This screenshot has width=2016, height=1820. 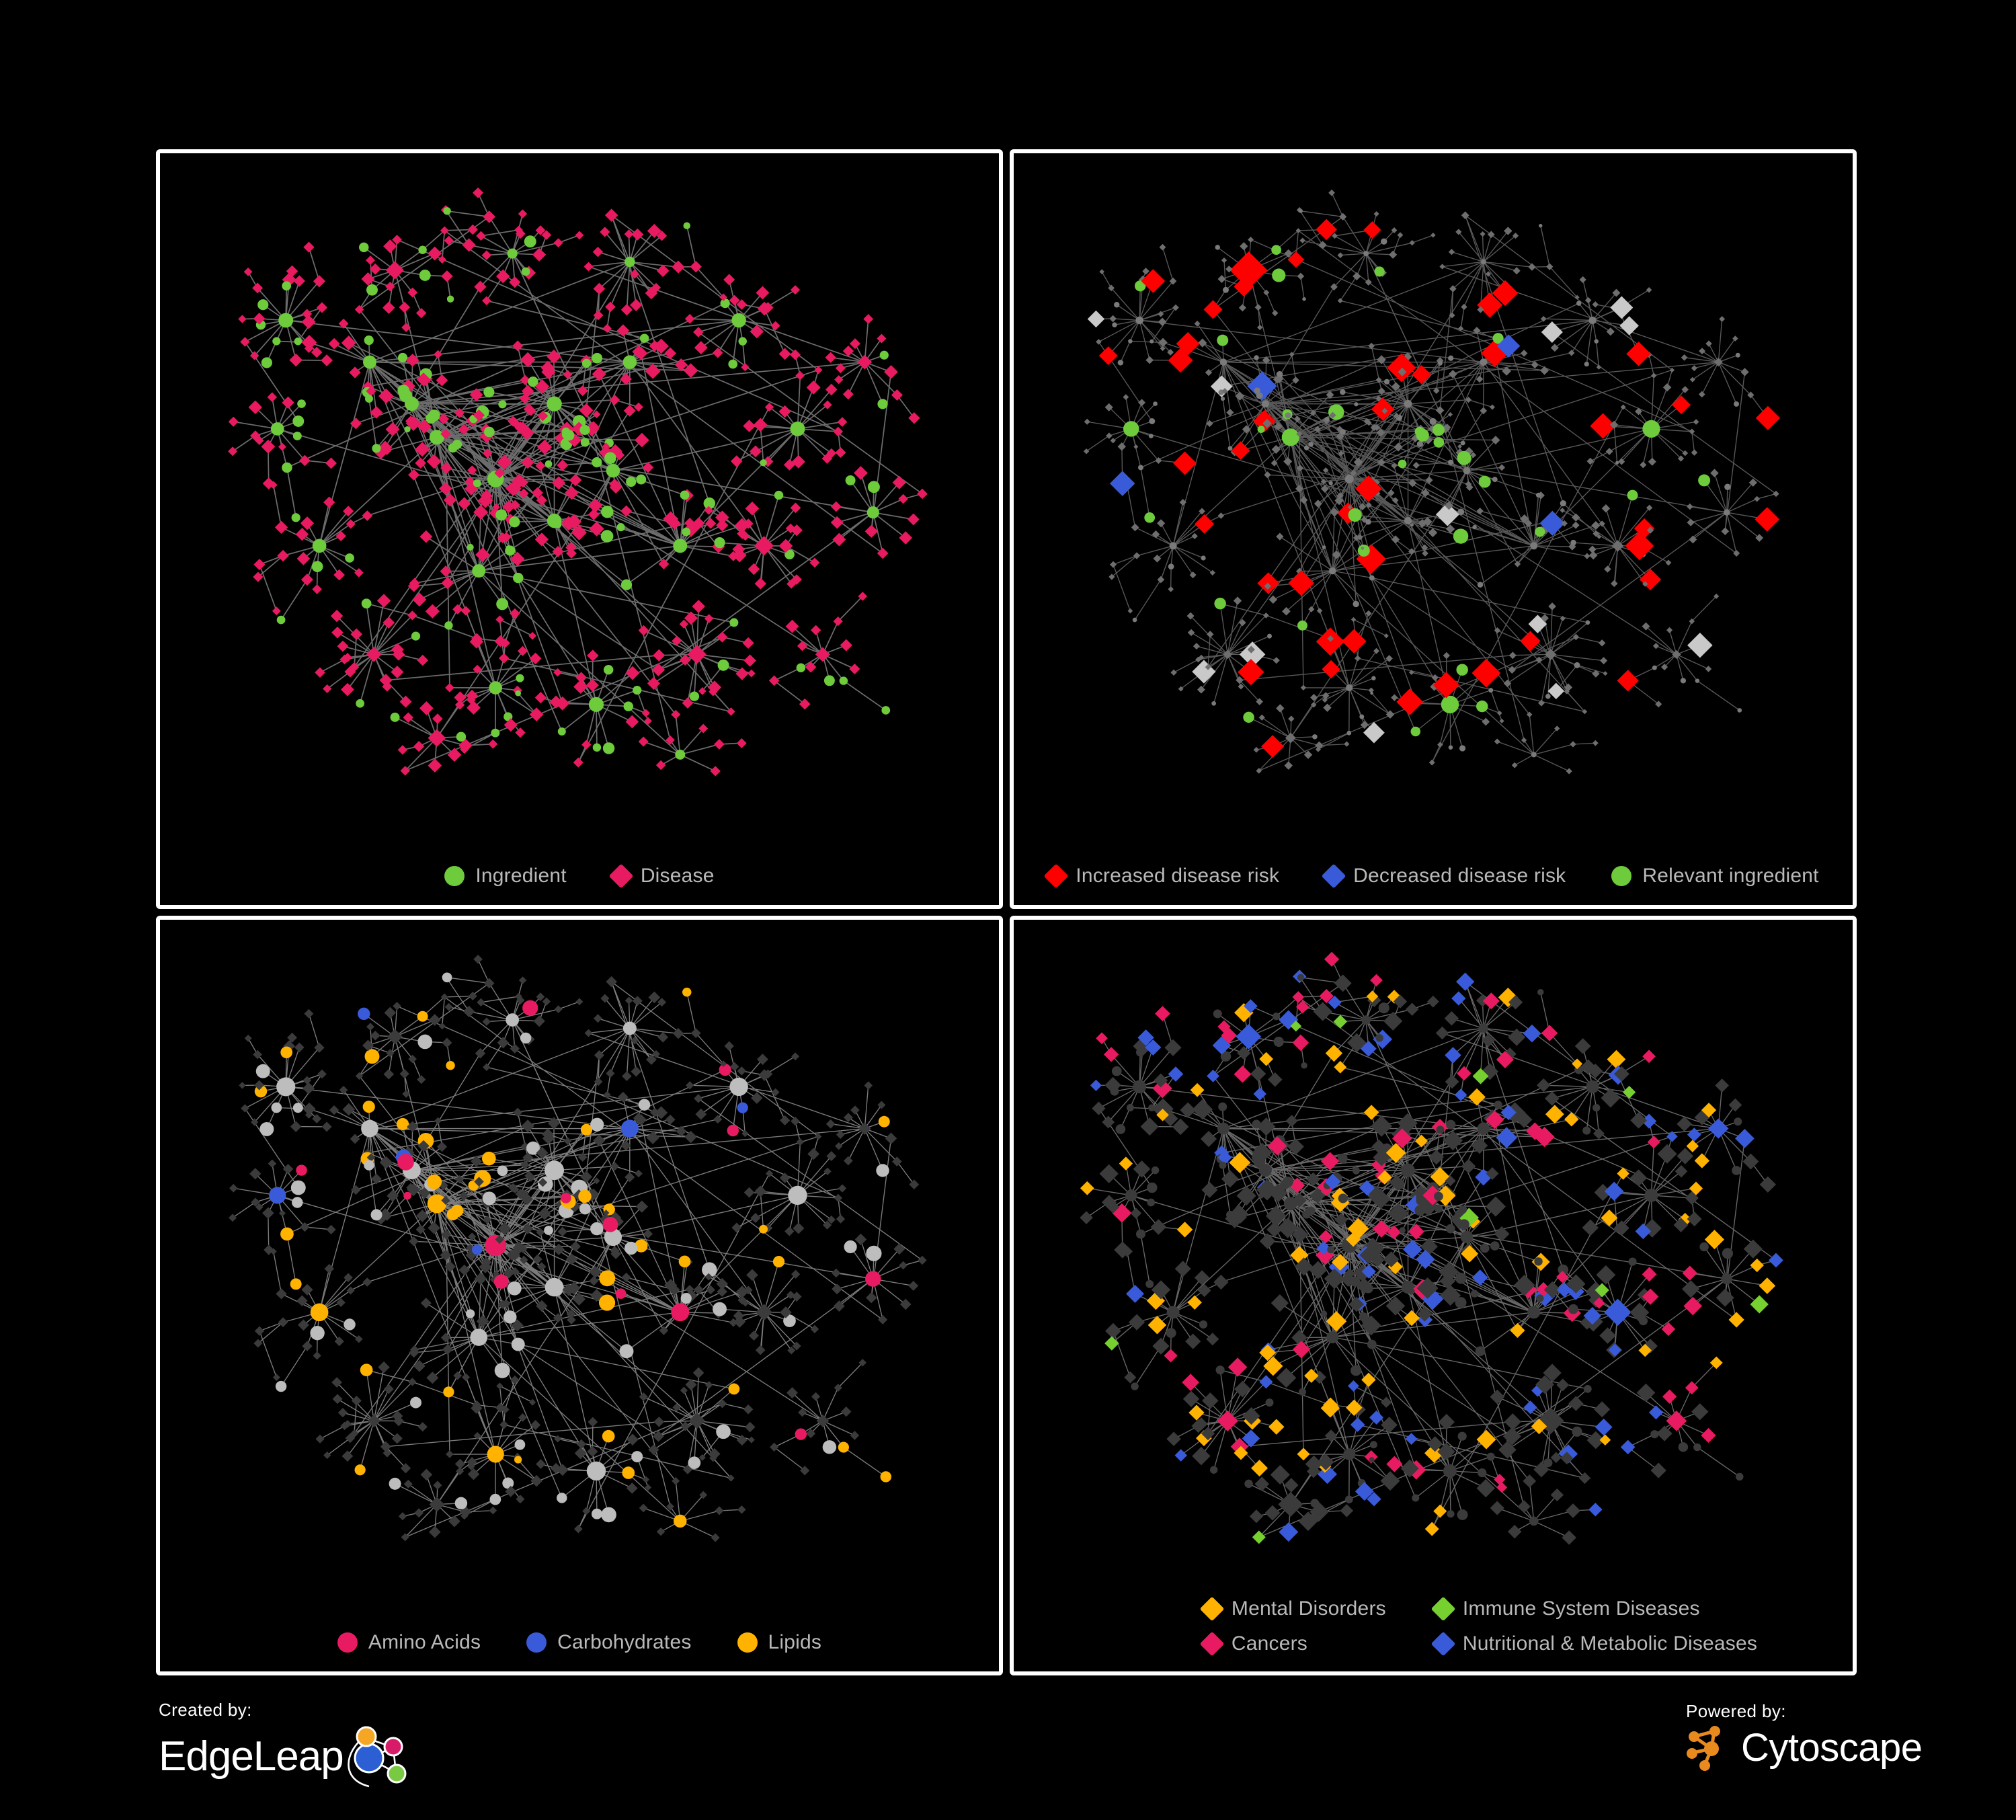 What do you see at coordinates (251, 1756) in the screenshot?
I see `edgeleap-brand-name: EdgeLeap` at bounding box center [251, 1756].